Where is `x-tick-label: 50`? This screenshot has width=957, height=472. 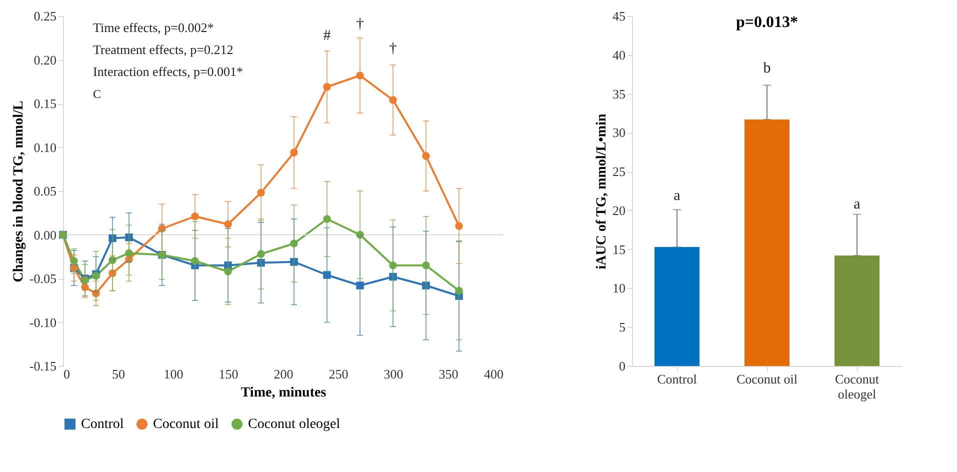 x-tick-label: 50 is located at coordinates (118, 374).